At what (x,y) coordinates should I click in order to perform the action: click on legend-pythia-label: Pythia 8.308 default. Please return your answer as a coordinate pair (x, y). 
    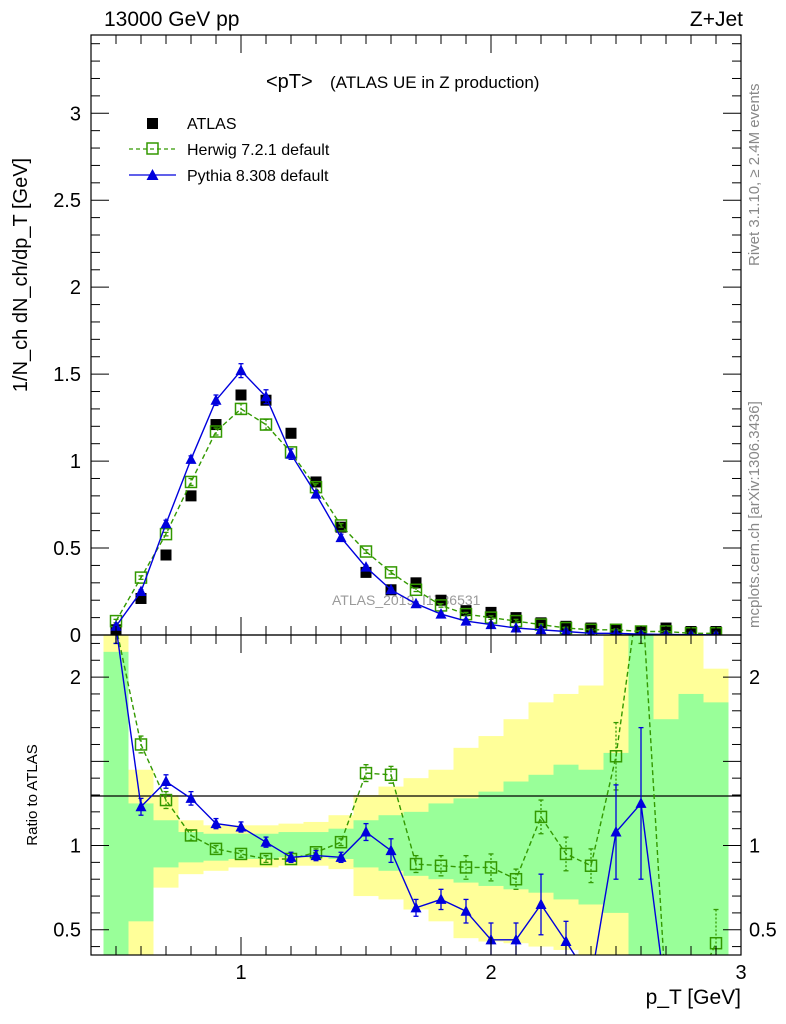
    Looking at the image, I should click on (258, 176).